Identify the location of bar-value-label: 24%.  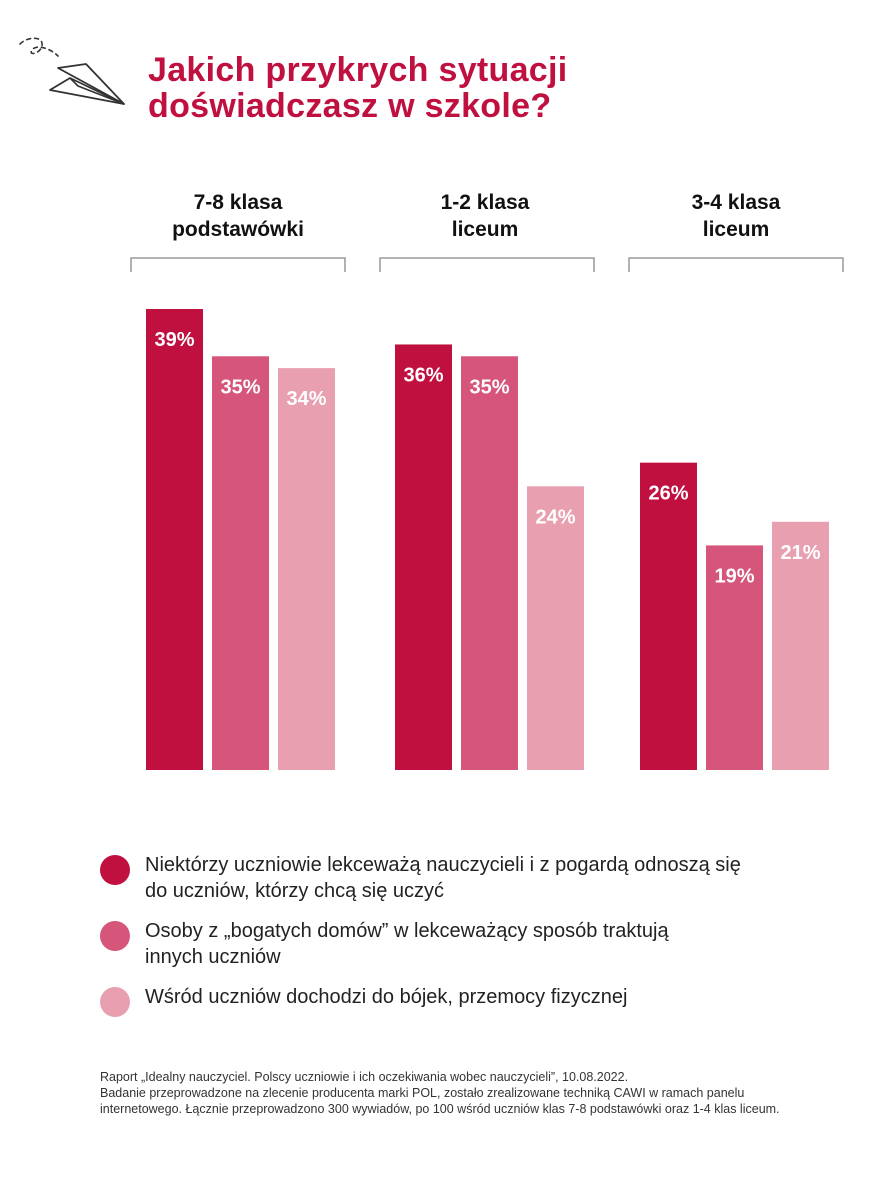
(555, 517).